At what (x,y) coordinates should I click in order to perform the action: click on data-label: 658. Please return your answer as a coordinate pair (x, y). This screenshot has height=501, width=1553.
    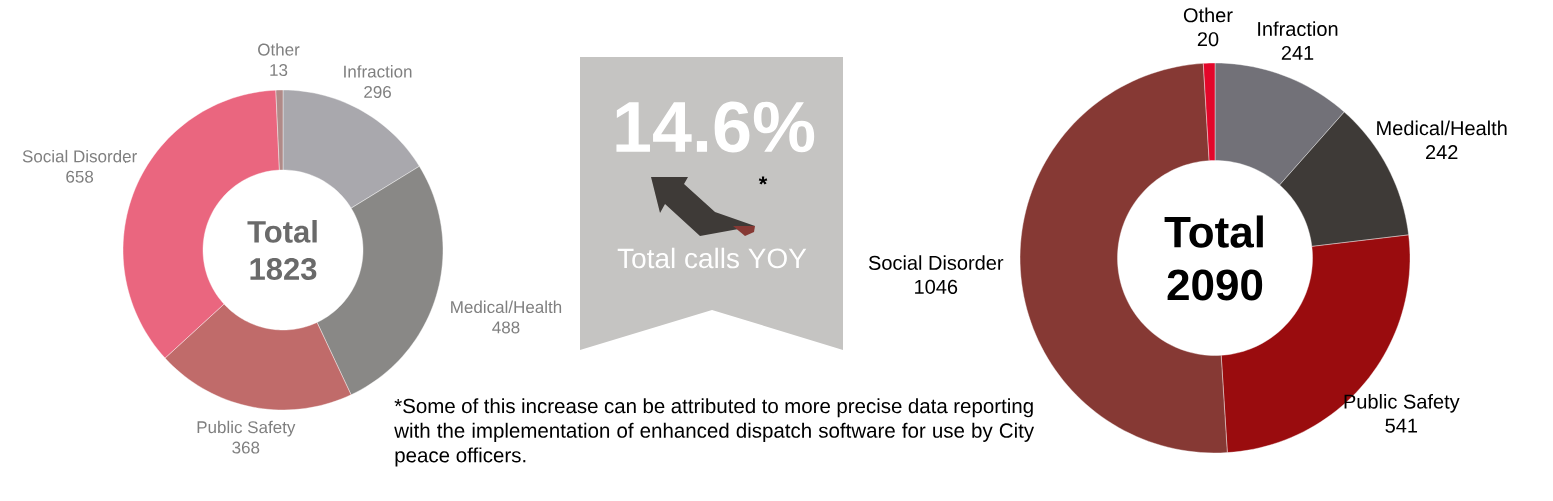
    Looking at the image, I should click on (80, 176).